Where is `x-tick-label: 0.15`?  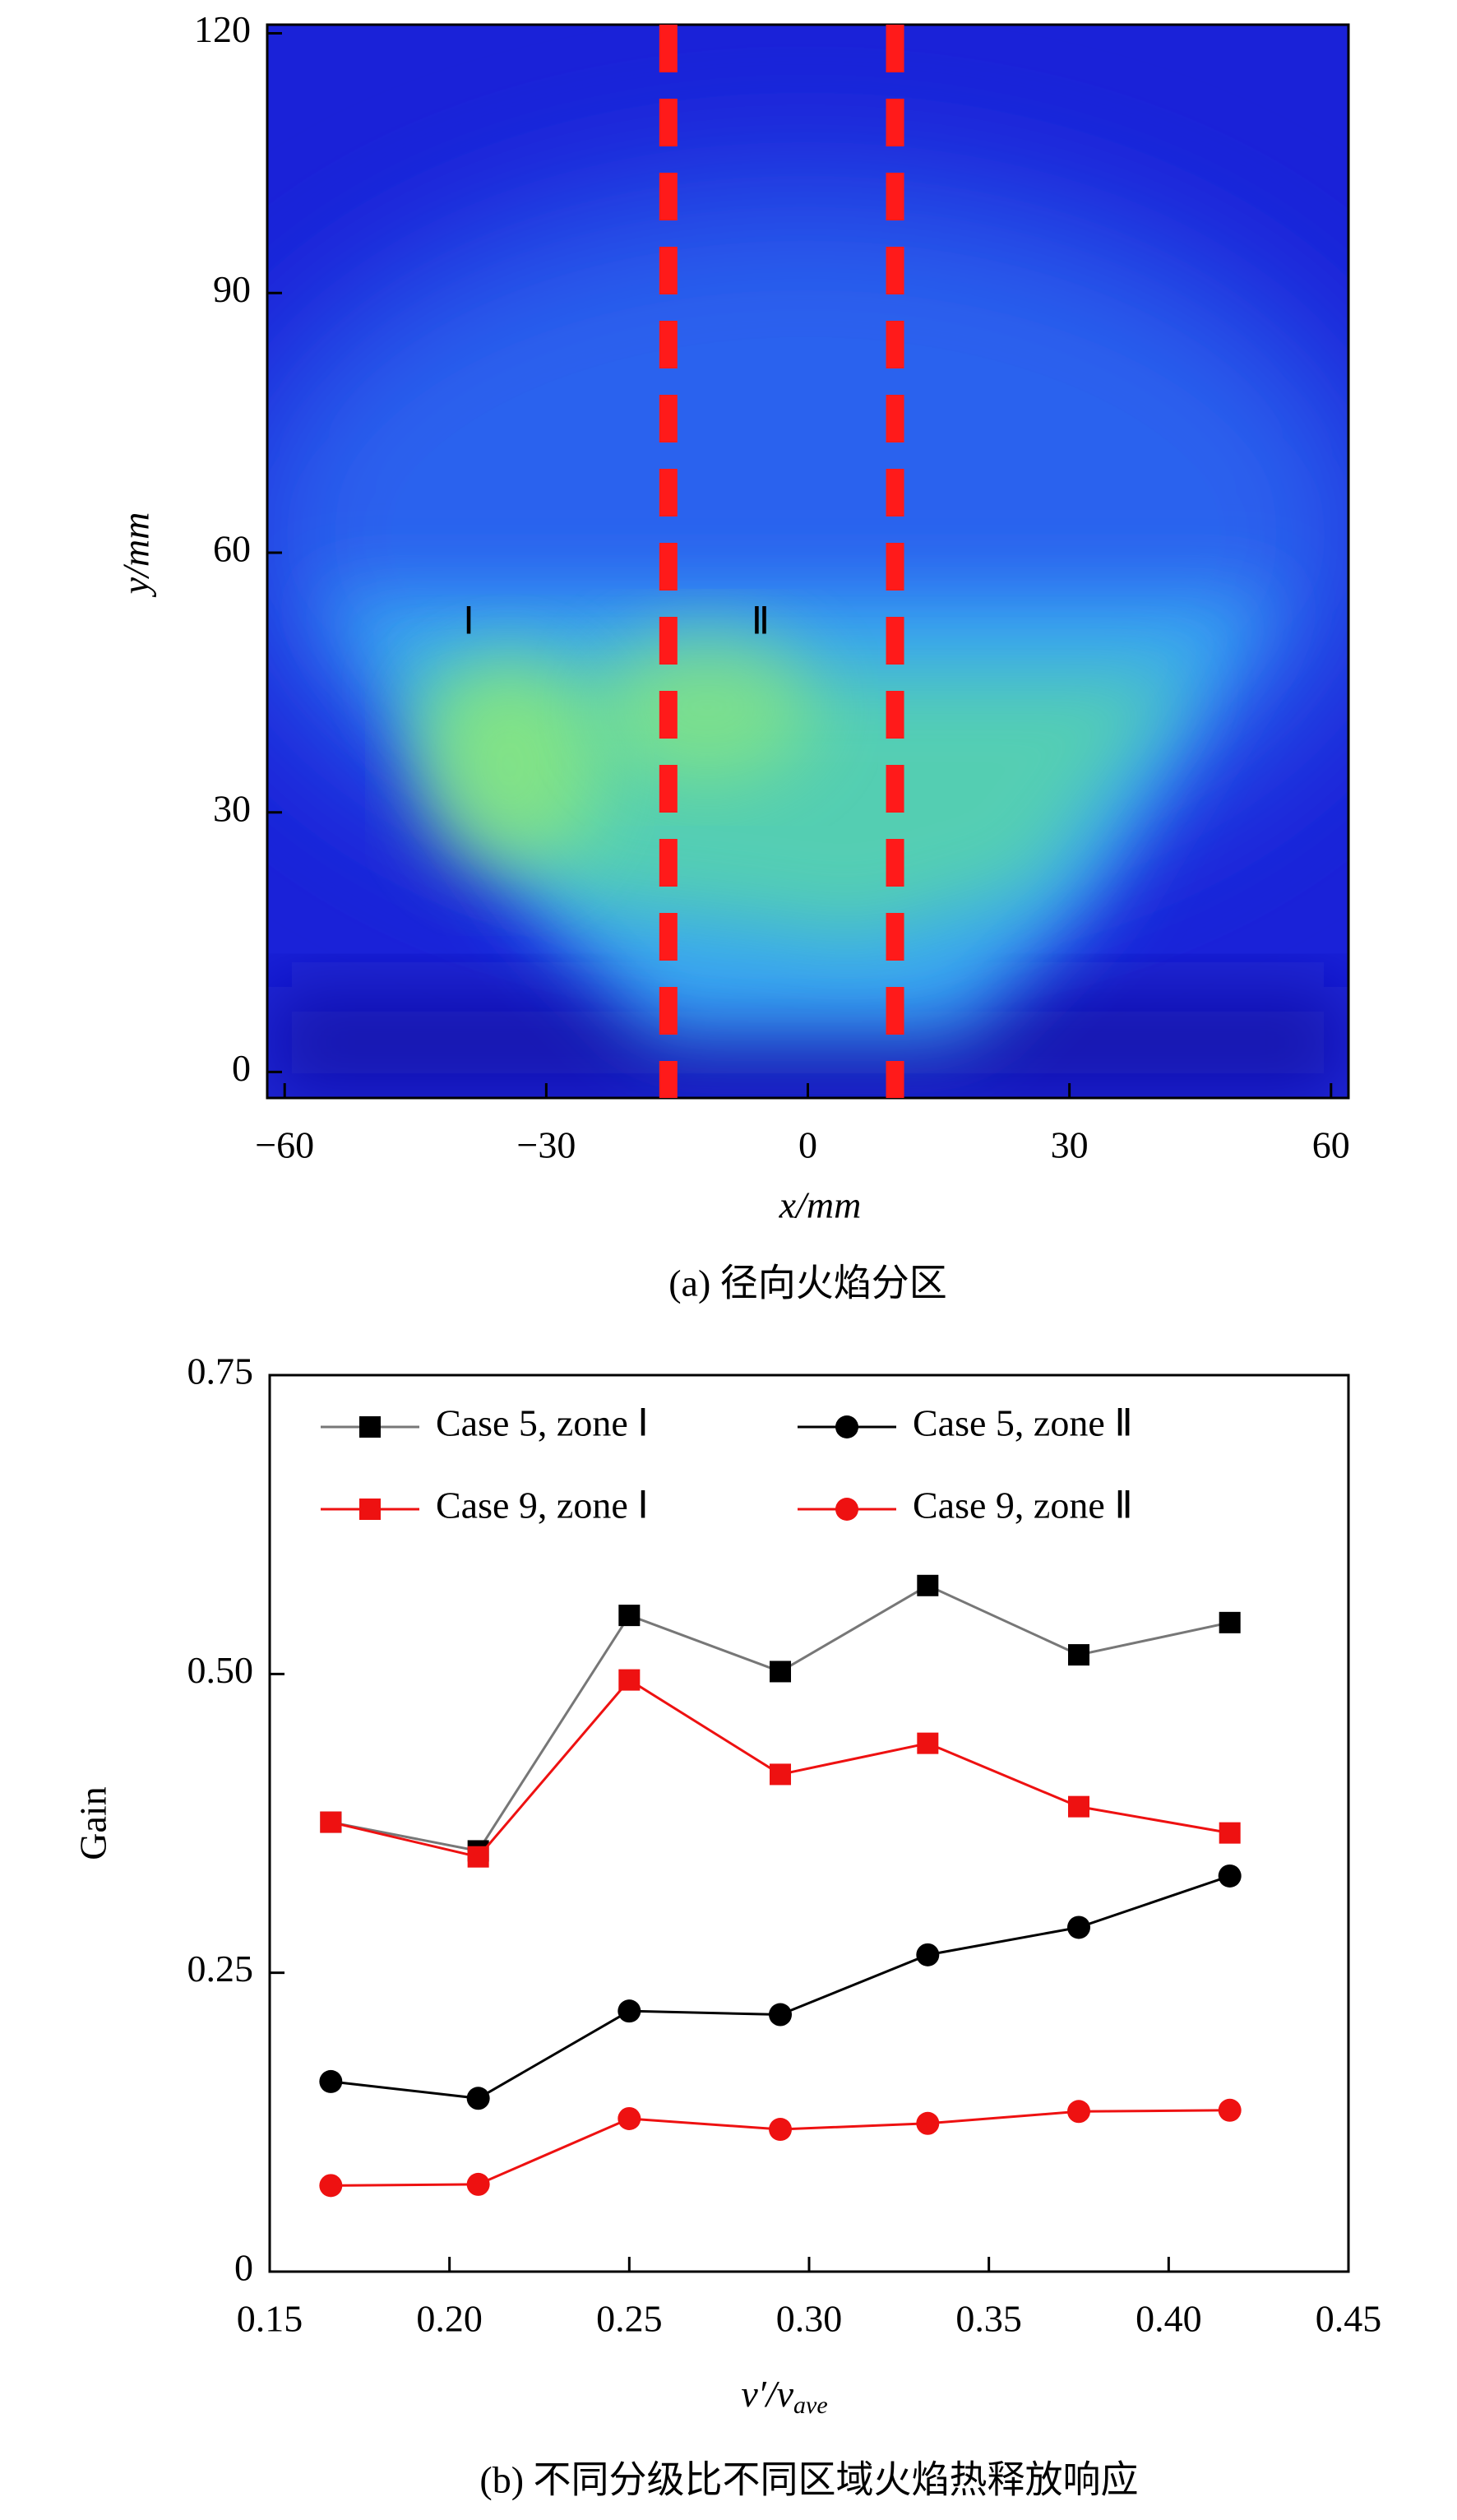 x-tick-label: 0.15 is located at coordinates (270, 2319).